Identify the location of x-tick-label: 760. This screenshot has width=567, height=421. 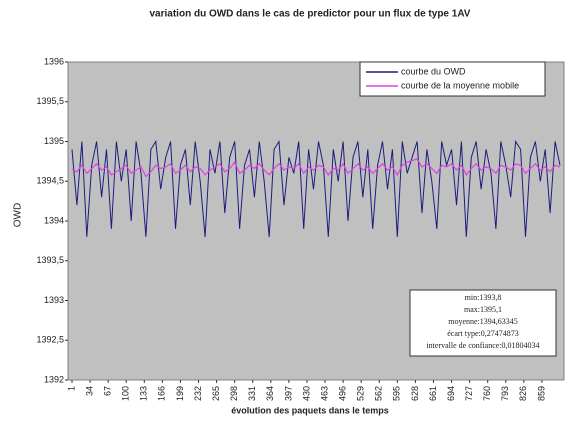
(487, 393).